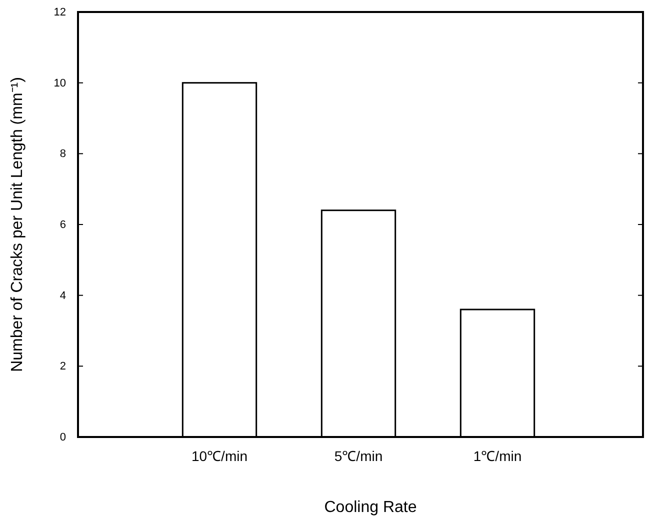 Image resolution: width=645 pixels, height=518 pixels. I want to click on x-tick-label: 5℃/min, so click(358, 456).